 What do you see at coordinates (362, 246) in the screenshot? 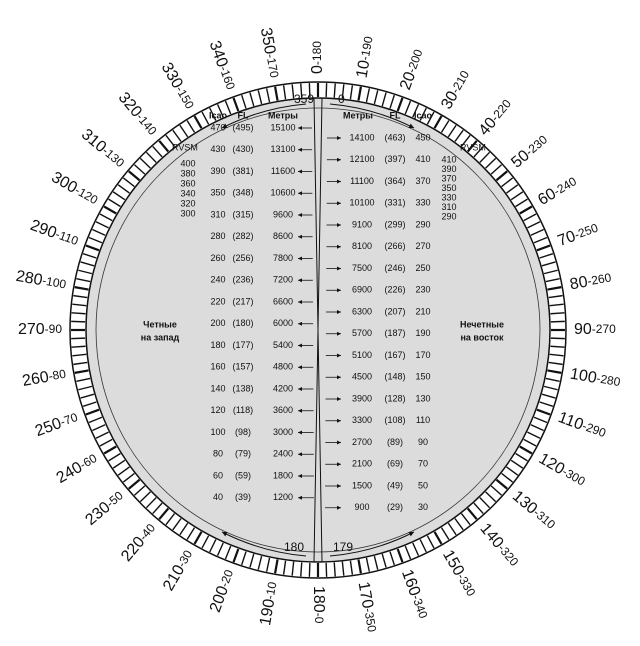
I see `cell: 8100` at bounding box center [362, 246].